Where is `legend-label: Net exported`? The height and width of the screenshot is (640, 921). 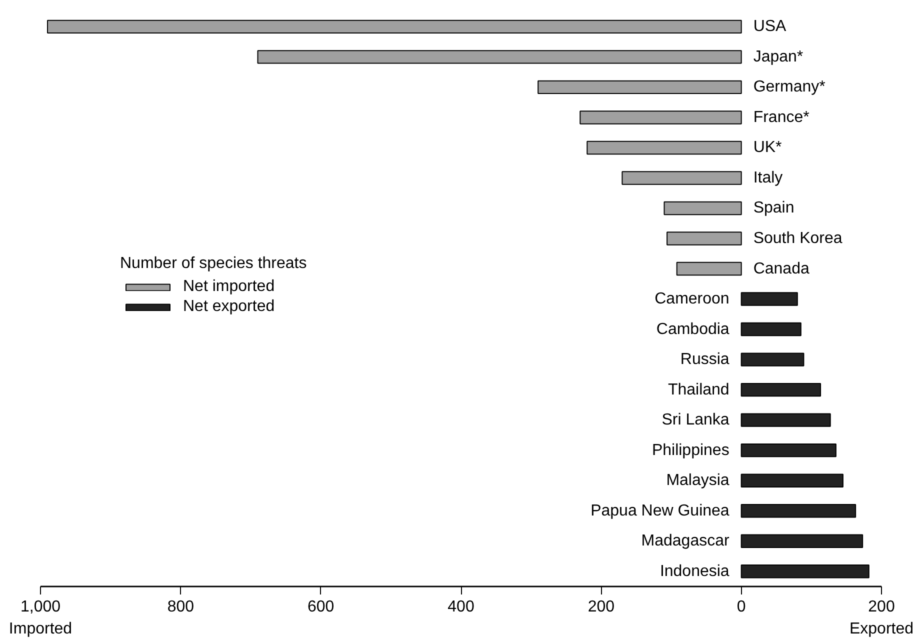
legend-label: Net exported is located at coordinates (229, 307).